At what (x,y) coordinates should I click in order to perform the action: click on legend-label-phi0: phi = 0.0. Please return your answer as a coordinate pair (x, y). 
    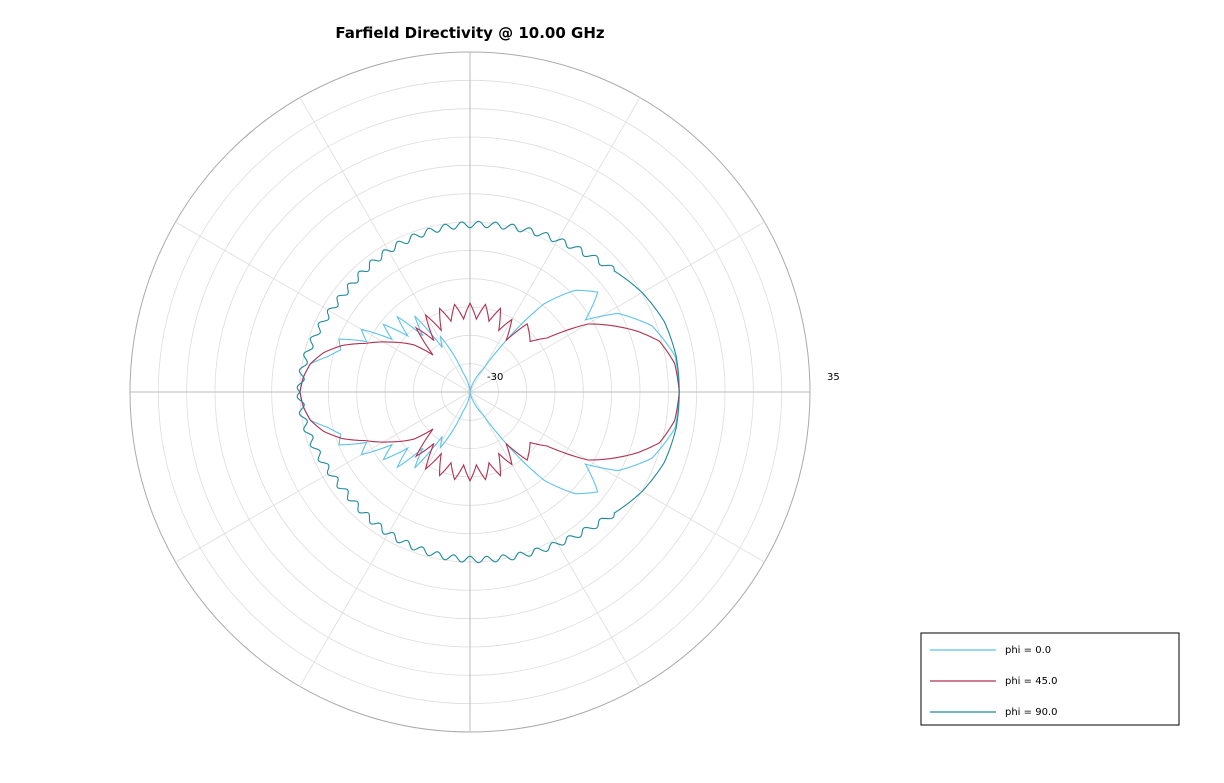
    Looking at the image, I should click on (1028, 650).